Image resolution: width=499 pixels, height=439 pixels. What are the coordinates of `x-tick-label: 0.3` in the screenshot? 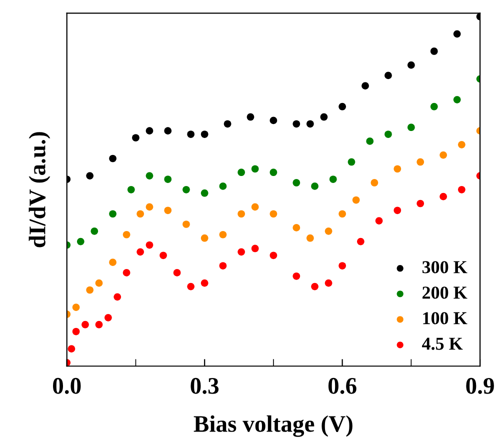 It's located at (204, 386).